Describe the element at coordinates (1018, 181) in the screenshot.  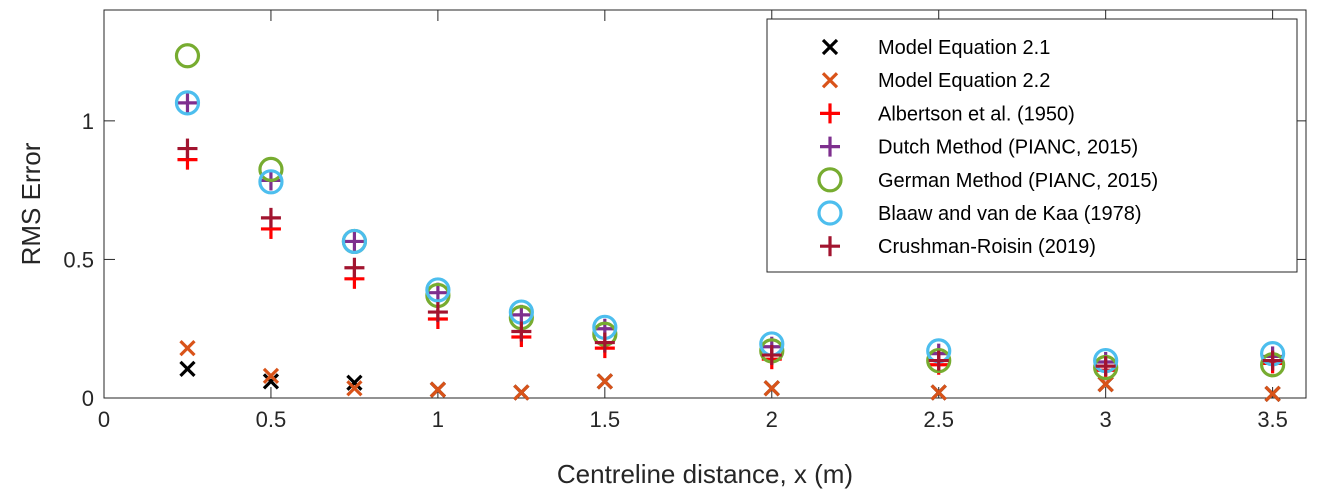
I see `legend-label: German Method (PIANC, 2015)` at that location.